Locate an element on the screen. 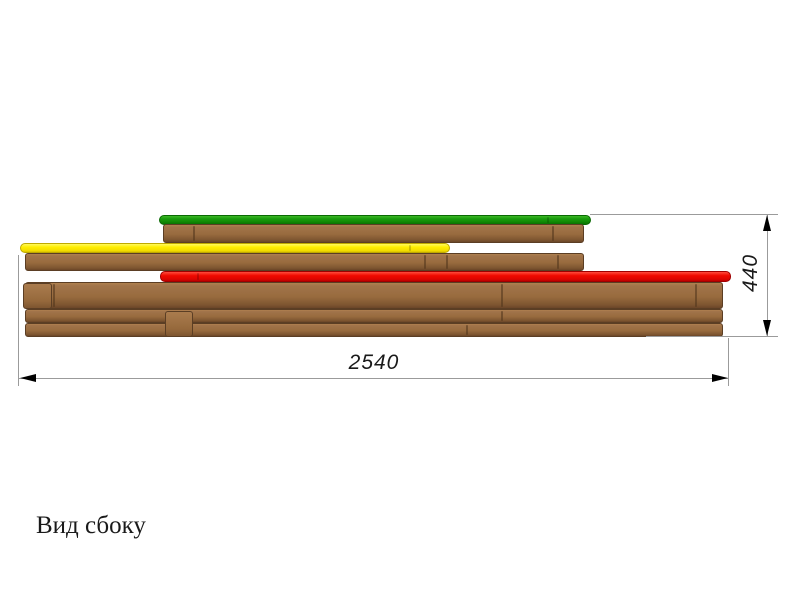 Image resolution: width=800 pixels, height=600 pixels. dimension-arrow-up-icon is located at coordinates (767, 223).